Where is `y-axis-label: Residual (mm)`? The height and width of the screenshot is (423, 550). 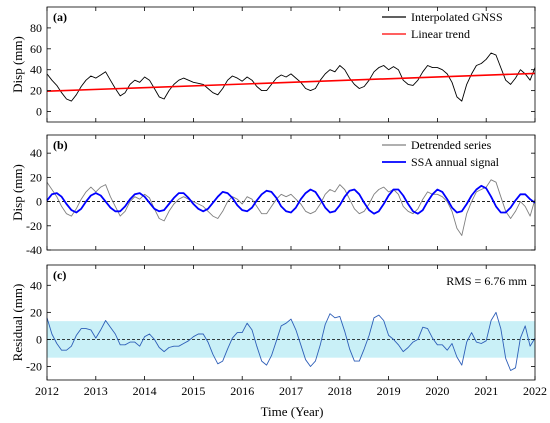 y-axis-label: Residual (mm) is located at coordinates (17, 323).